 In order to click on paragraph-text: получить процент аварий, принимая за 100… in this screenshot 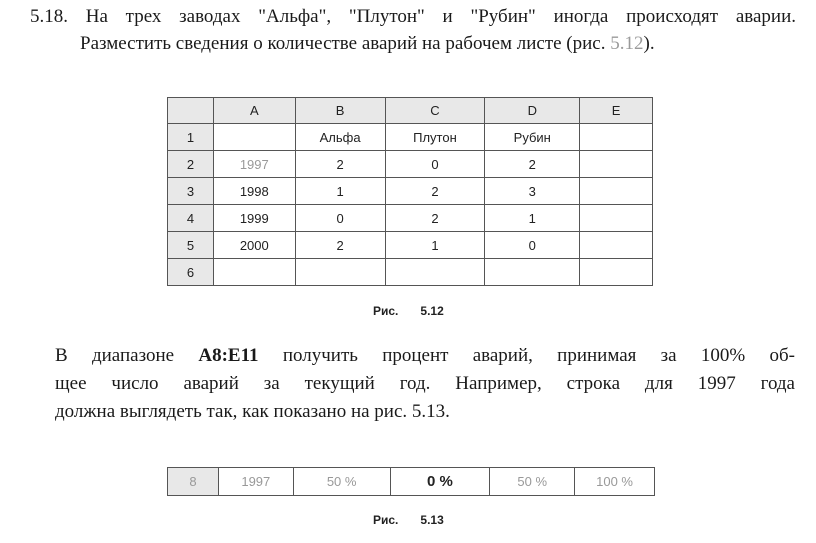, I will do `click(538, 355)`.